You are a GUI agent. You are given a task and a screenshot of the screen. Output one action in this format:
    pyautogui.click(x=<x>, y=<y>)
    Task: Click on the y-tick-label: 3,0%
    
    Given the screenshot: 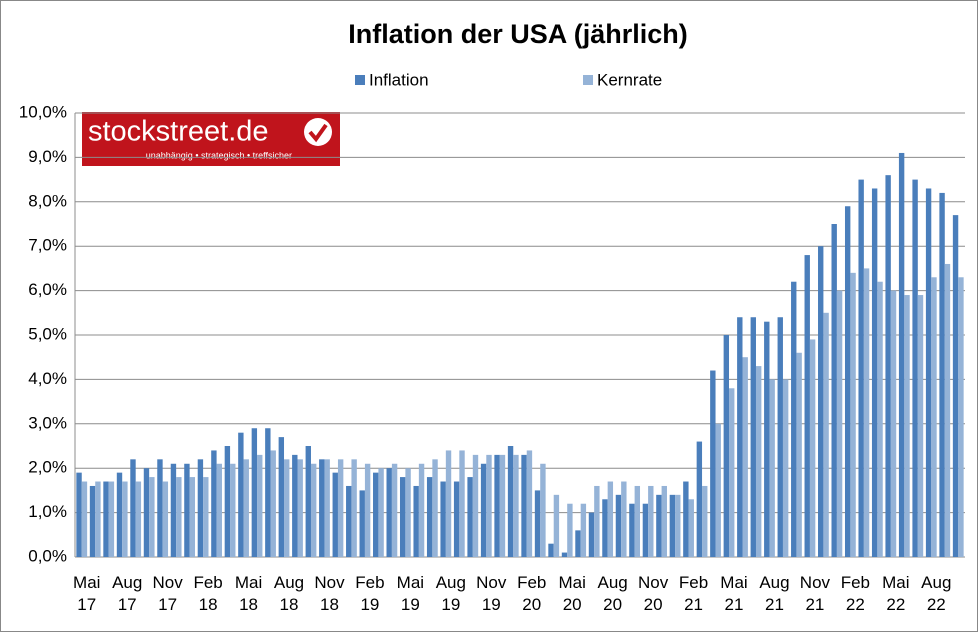 What is the action you would take?
    pyautogui.click(x=47, y=422)
    